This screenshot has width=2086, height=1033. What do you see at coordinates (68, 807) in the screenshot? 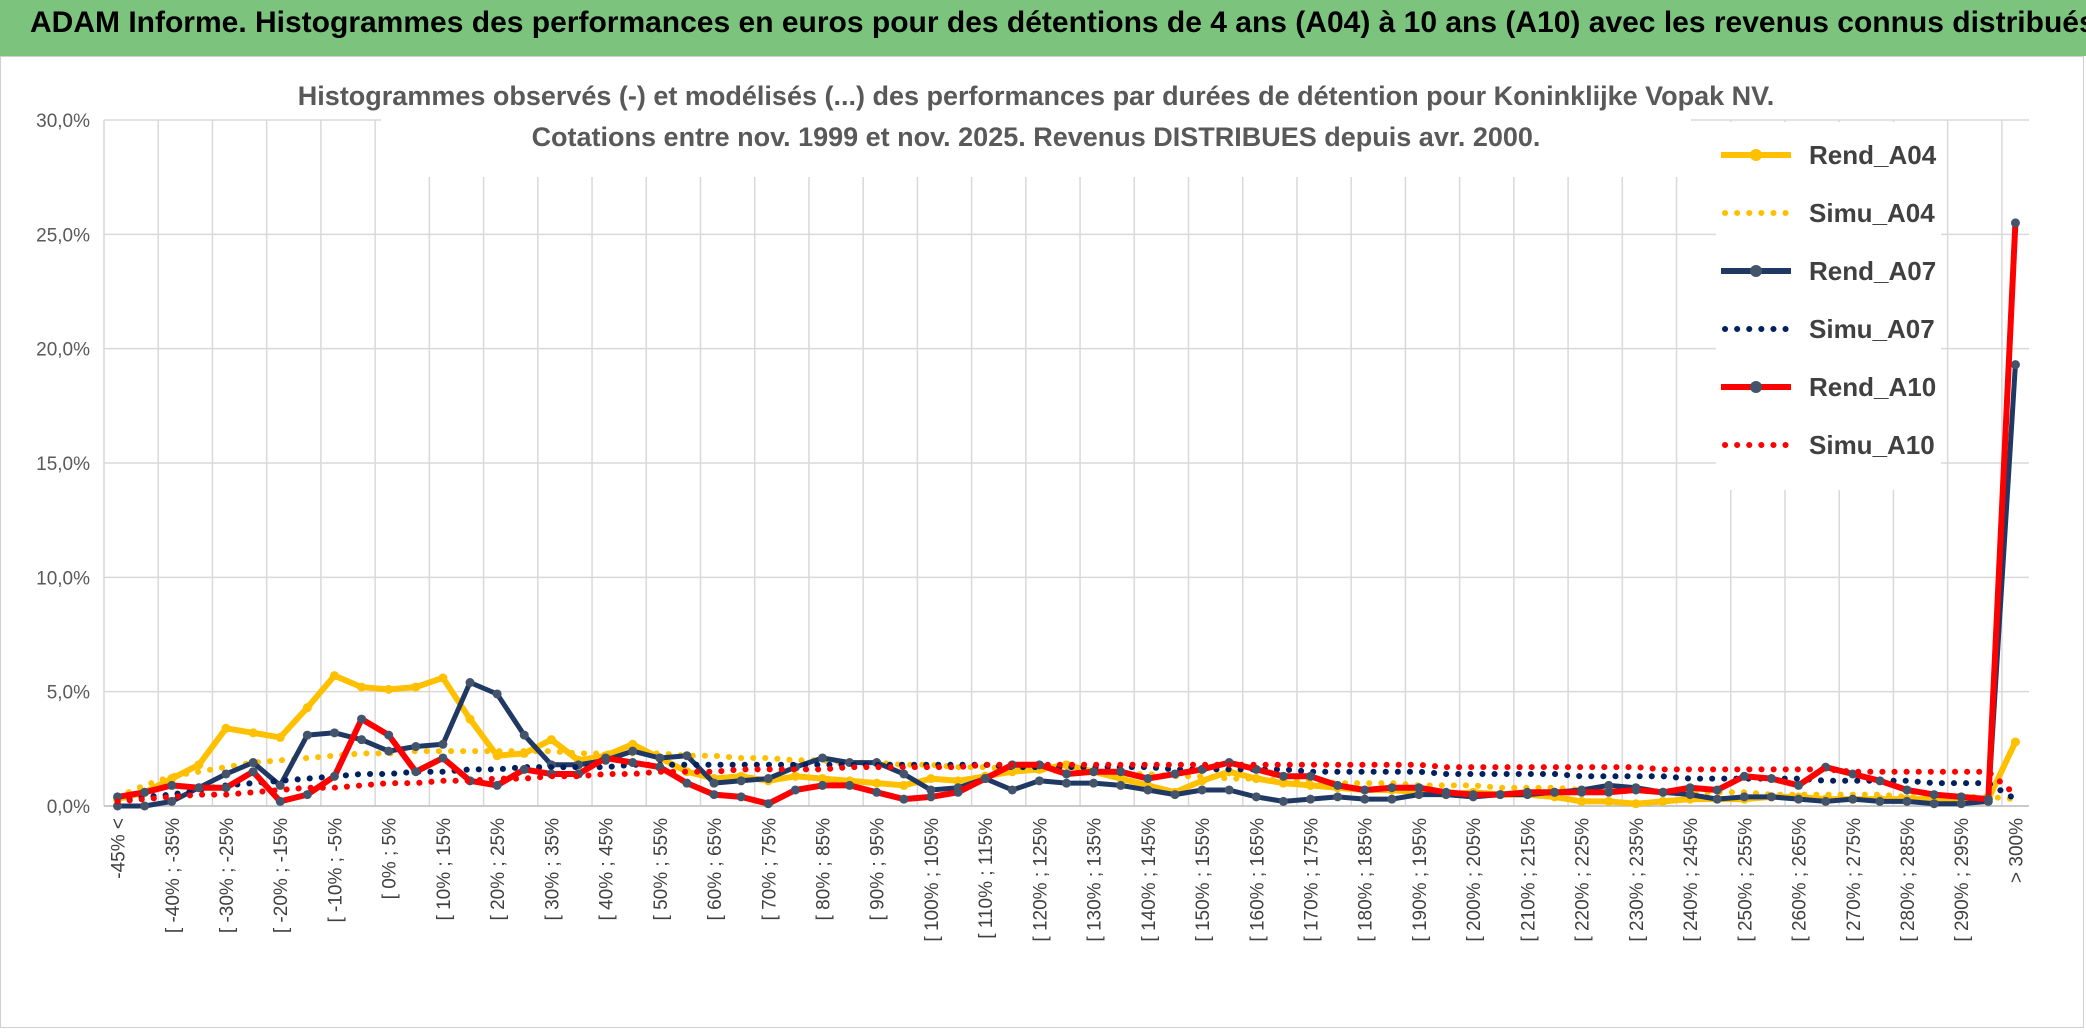
I see `y-tick-label: 0,0%` at bounding box center [68, 807].